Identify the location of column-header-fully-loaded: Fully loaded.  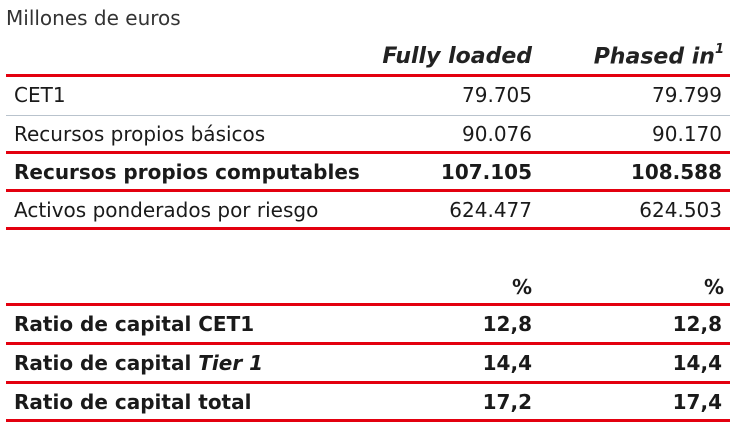
(457, 56).